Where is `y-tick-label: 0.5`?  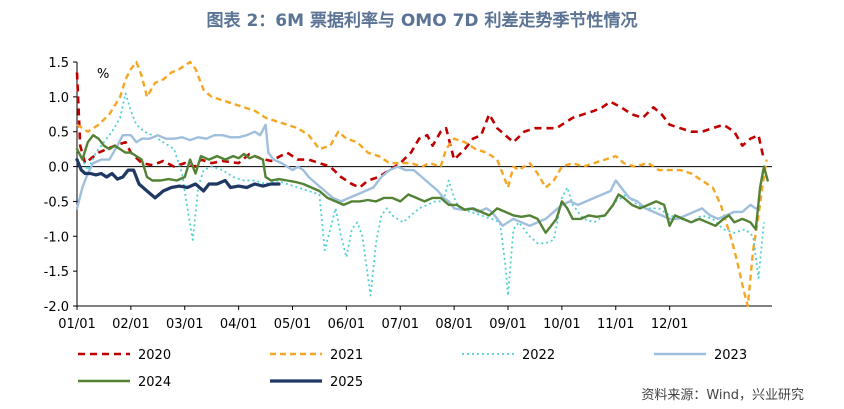 y-tick-label: 0.5 is located at coordinates (58, 133).